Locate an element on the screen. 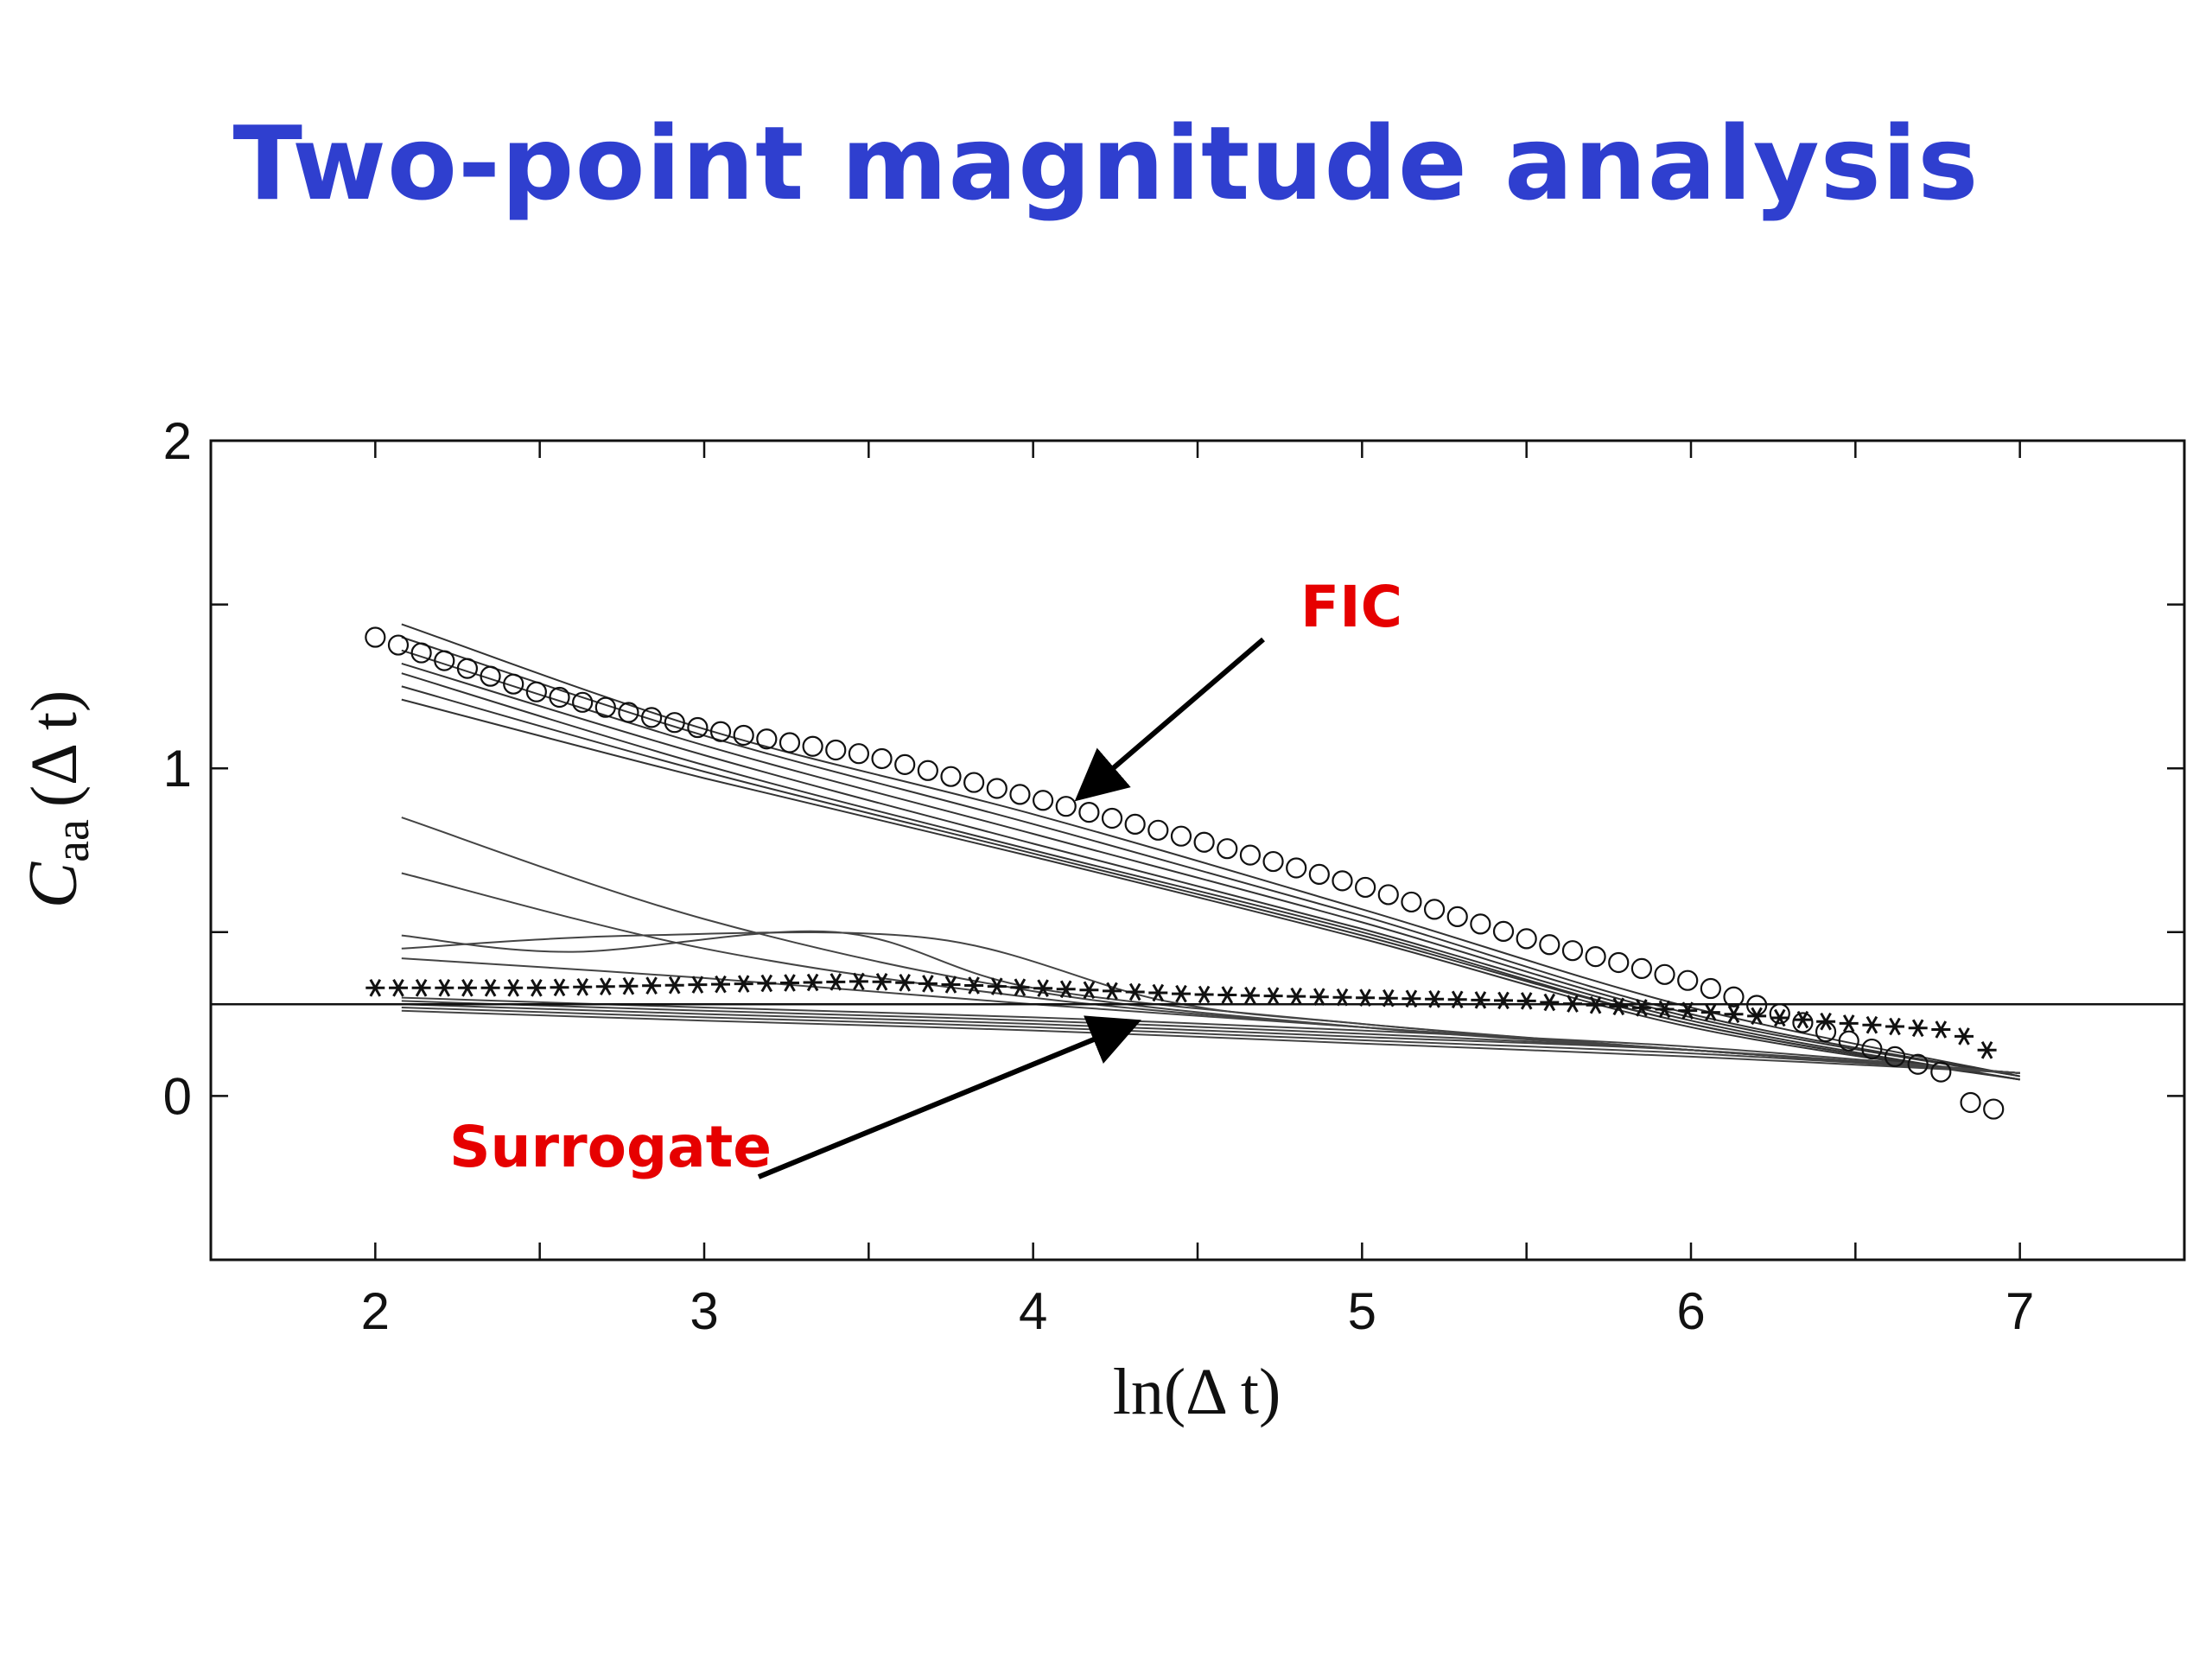  x-tick-label: 3 is located at coordinates (704, 1311).